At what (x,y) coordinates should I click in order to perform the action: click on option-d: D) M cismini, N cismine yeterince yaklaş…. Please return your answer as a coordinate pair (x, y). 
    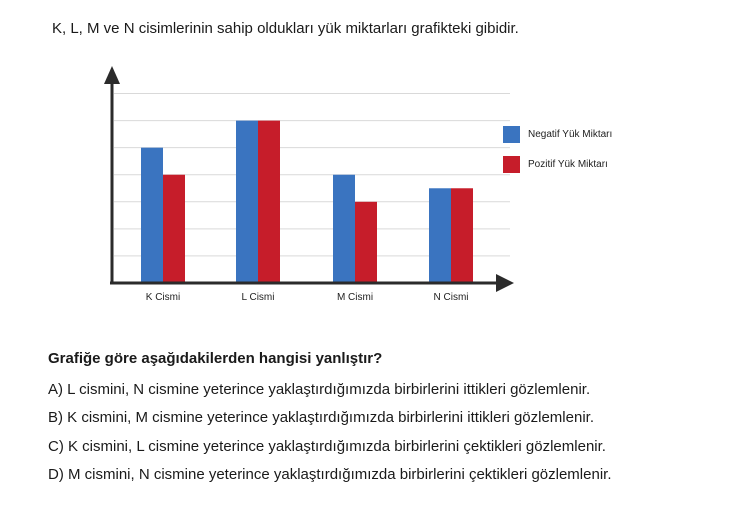
    Looking at the image, I should click on (330, 474).